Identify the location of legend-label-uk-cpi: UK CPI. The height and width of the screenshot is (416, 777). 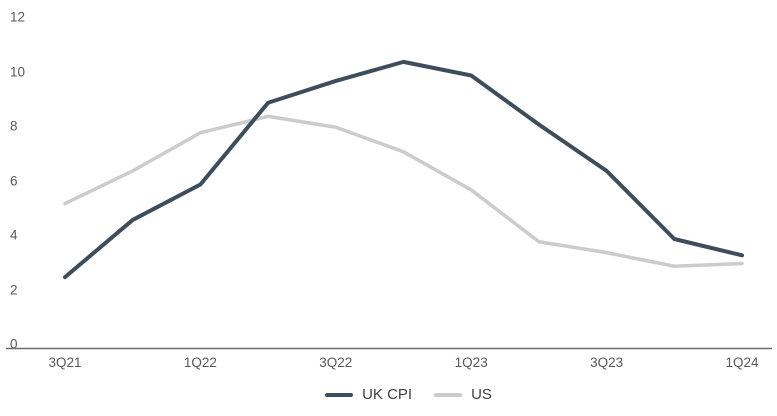
(387, 394).